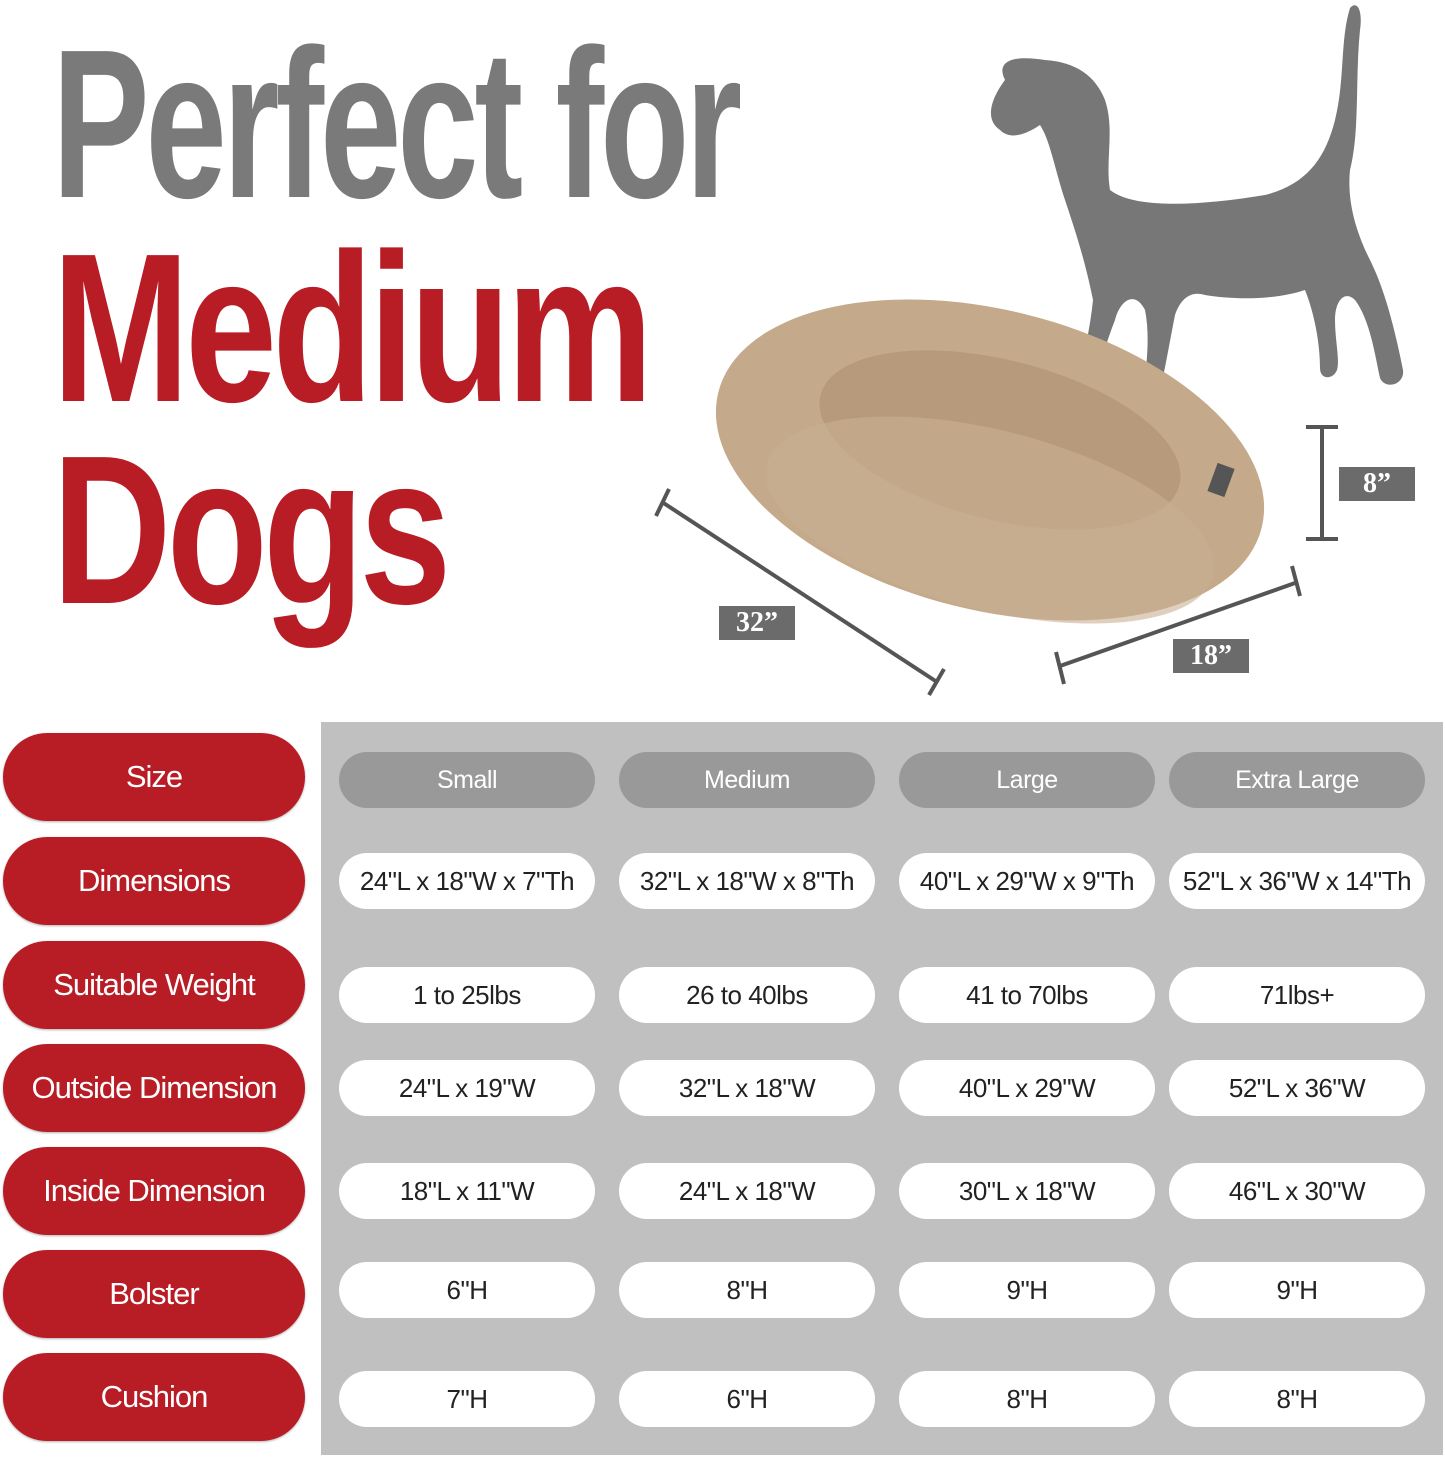 The width and height of the screenshot is (1445, 1457). I want to click on table-cell: 71lbs+, so click(1297, 995).